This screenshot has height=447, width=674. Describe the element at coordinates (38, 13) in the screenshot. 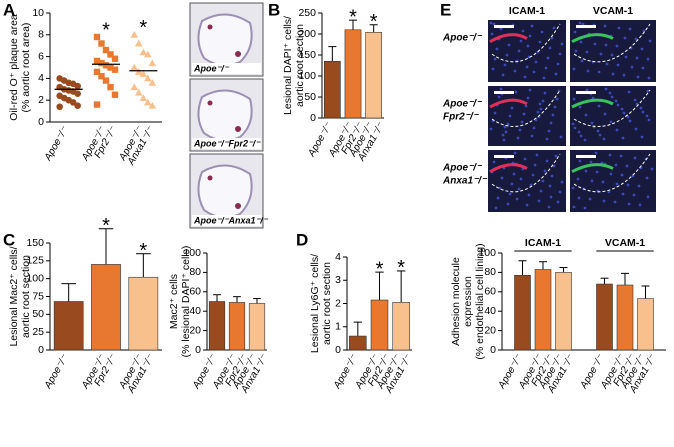

I see `y-tick-label: 10` at that location.